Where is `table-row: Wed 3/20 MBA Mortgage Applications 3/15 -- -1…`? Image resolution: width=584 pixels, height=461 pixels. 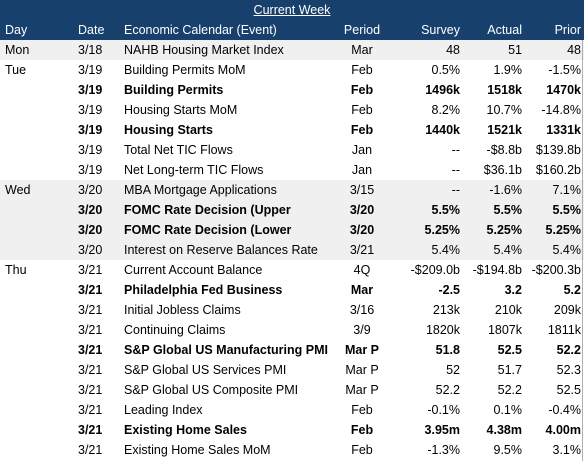 table-row: Wed 3/20 MBA Mortgage Applications 3/15 -- -1… is located at coordinates (292, 190).